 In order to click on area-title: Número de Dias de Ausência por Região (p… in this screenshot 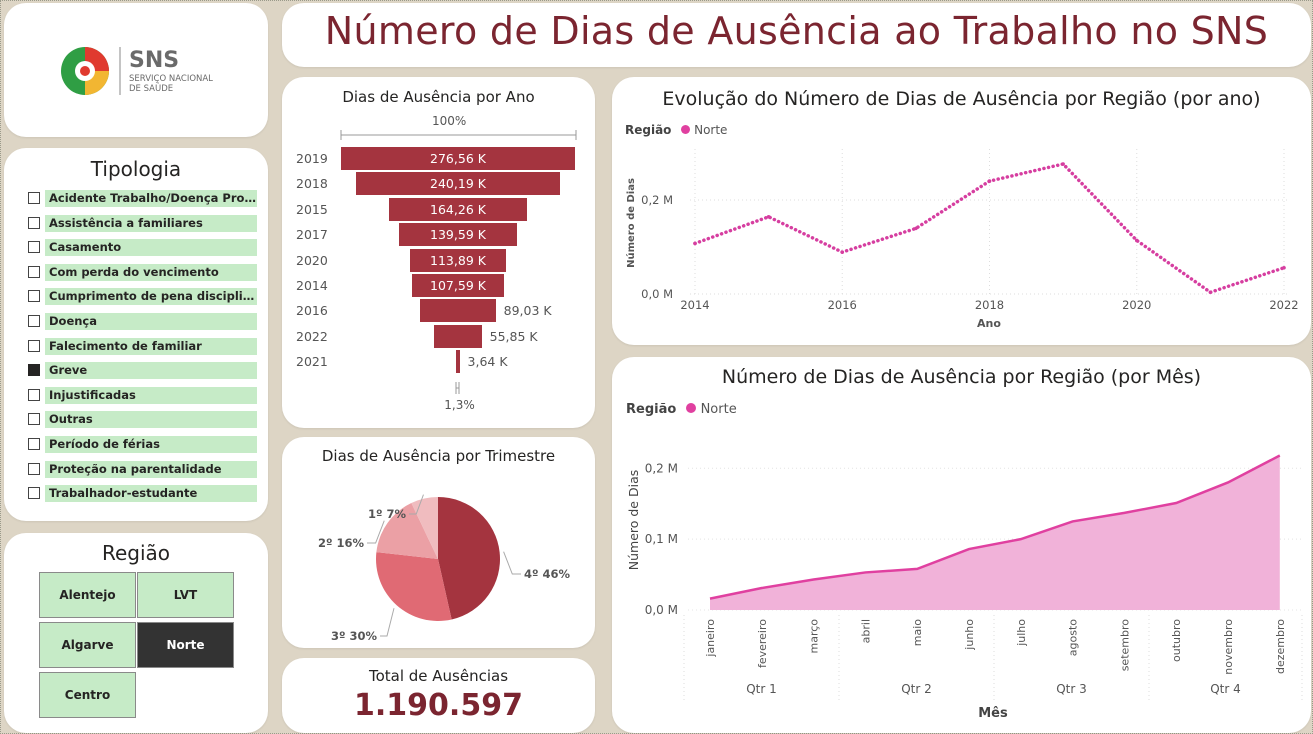, I will do `click(961, 377)`.